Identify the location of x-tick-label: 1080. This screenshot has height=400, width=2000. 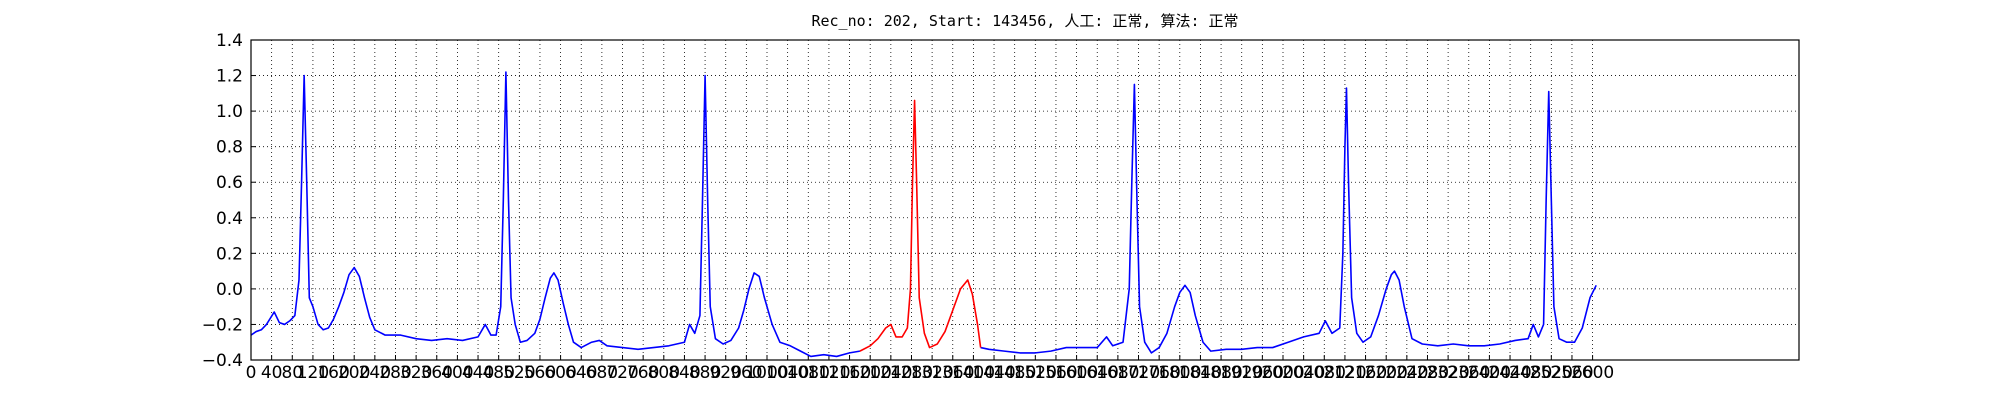
(808, 373).